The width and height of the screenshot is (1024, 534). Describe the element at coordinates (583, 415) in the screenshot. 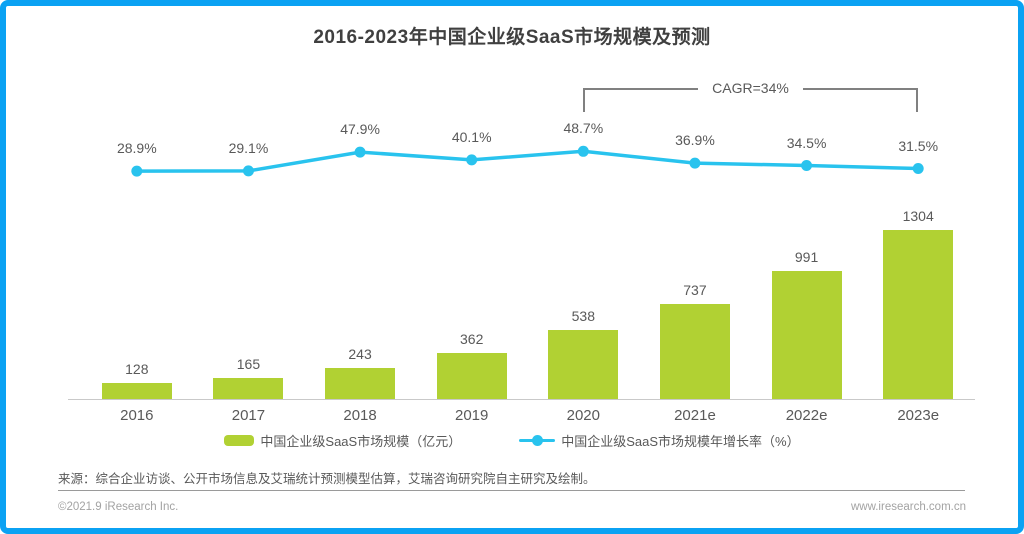

I see `x-axis-label: 2020` at that location.